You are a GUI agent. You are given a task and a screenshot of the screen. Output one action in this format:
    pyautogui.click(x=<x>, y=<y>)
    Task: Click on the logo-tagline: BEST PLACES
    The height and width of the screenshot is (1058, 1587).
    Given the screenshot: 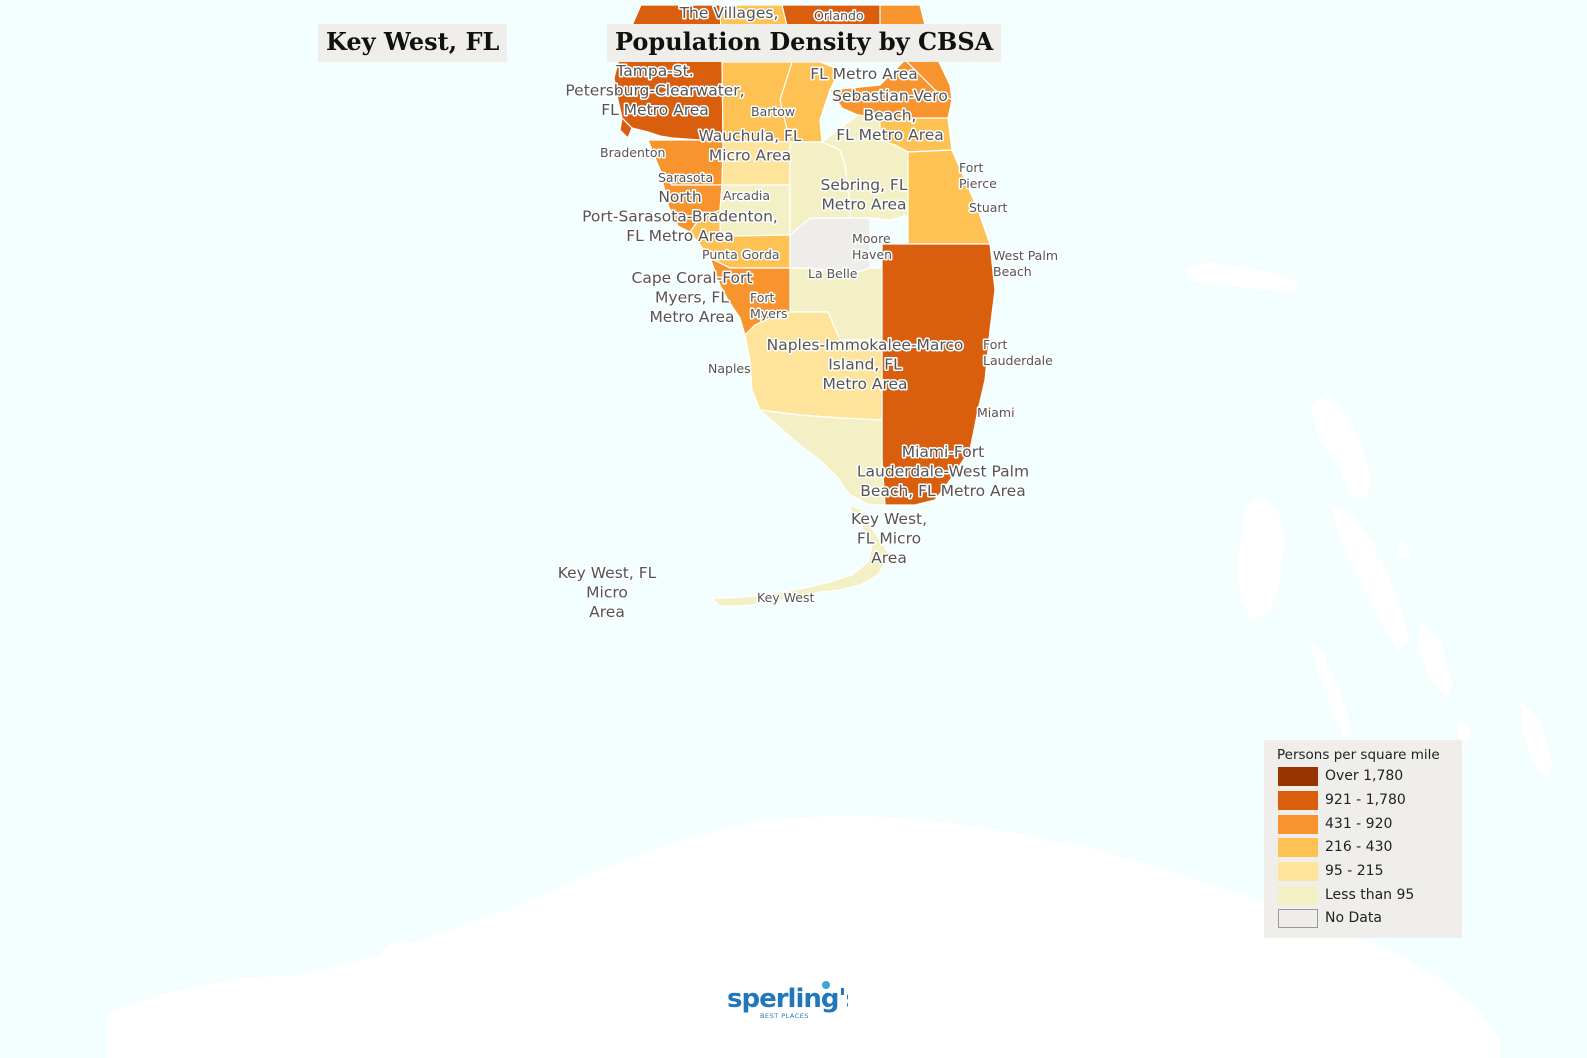 What is the action you would take?
    pyautogui.click(x=784, y=1016)
    